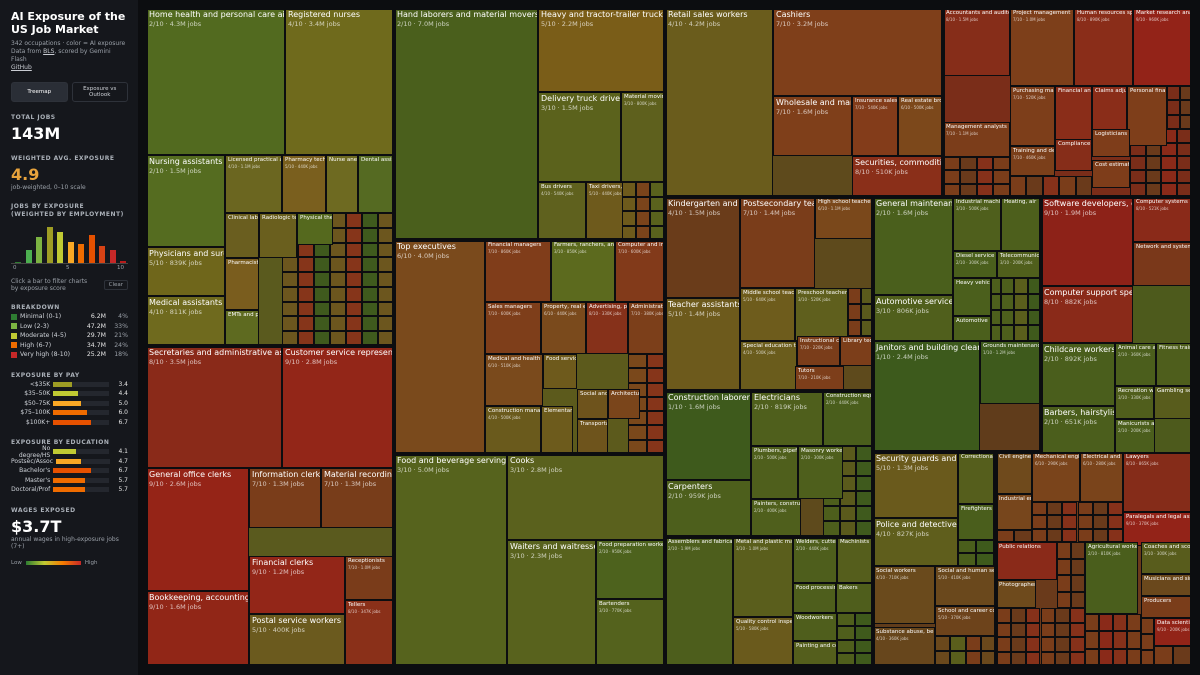 The height and width of the screenshot is (675, 1200). I want to click on histogram-bar, so click(18, 262).